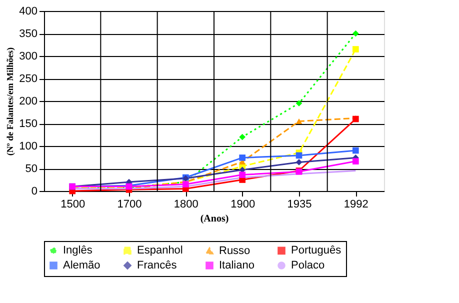 This screenshot has height=303, width=459. Describe the element at coordinates (28, 146) in the screenshot. I see `y-tick-label: 100` at that location.